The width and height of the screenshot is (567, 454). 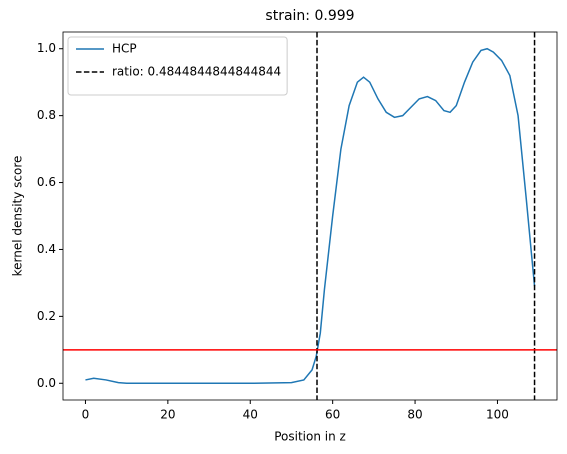 What do you see at coordinates (196, 72) in the screenshot?
I see `legend-label: ratio: 0.4844844844844844` at bounding box center [196, 72].